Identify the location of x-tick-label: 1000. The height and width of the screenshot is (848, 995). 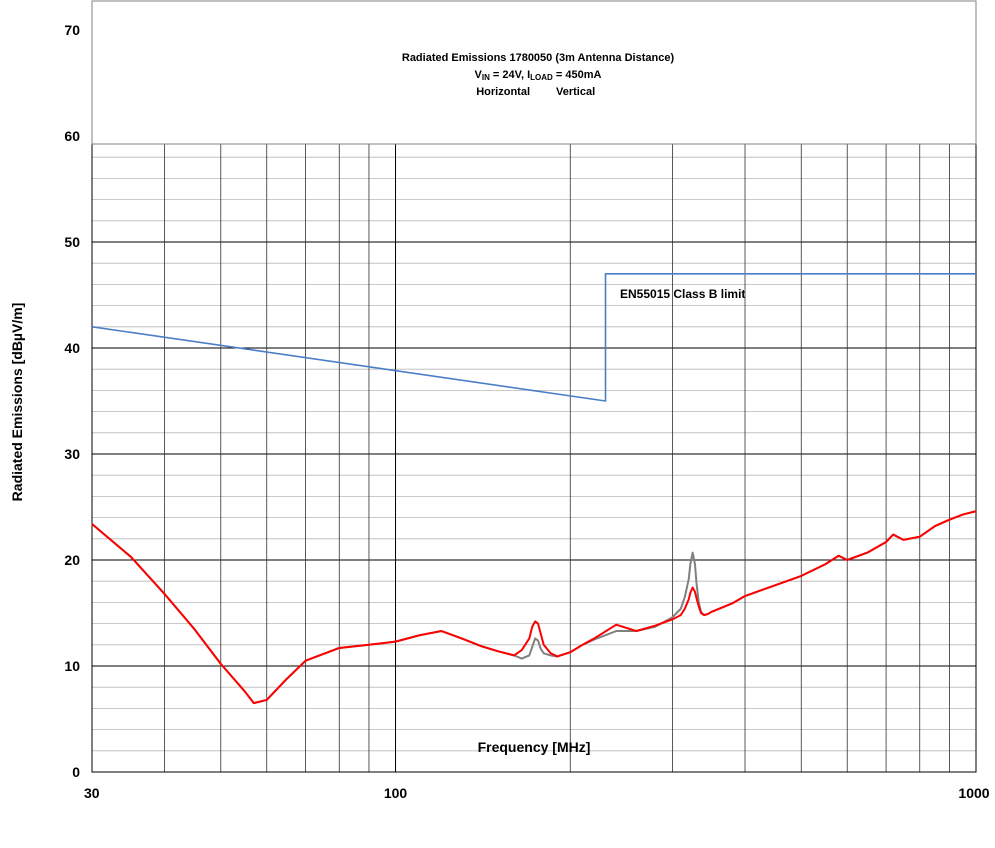
(973, 793).